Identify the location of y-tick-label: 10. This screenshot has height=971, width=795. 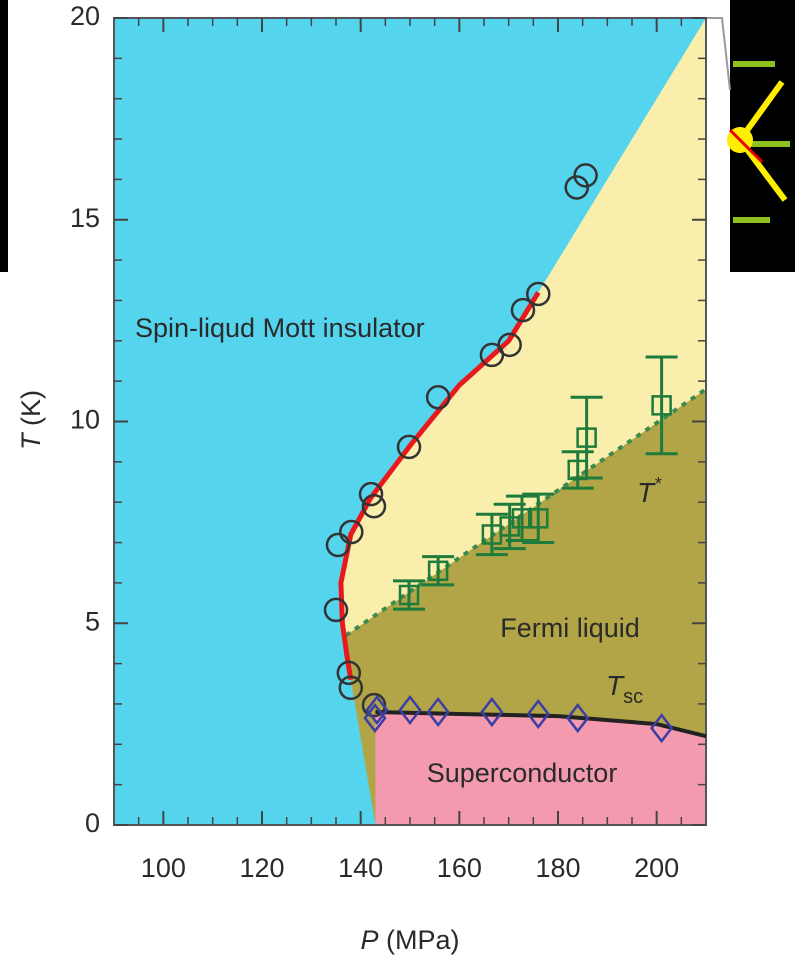
(85, 420).